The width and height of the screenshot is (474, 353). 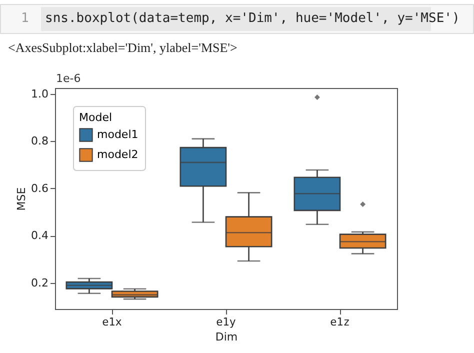 What do you see at coordinates (252, 18) in the screenshot?
I see `text: sns.boxplot(data=temp, x='Dim', hue='Model', y='MSE')` at bounding box center [252, 18].